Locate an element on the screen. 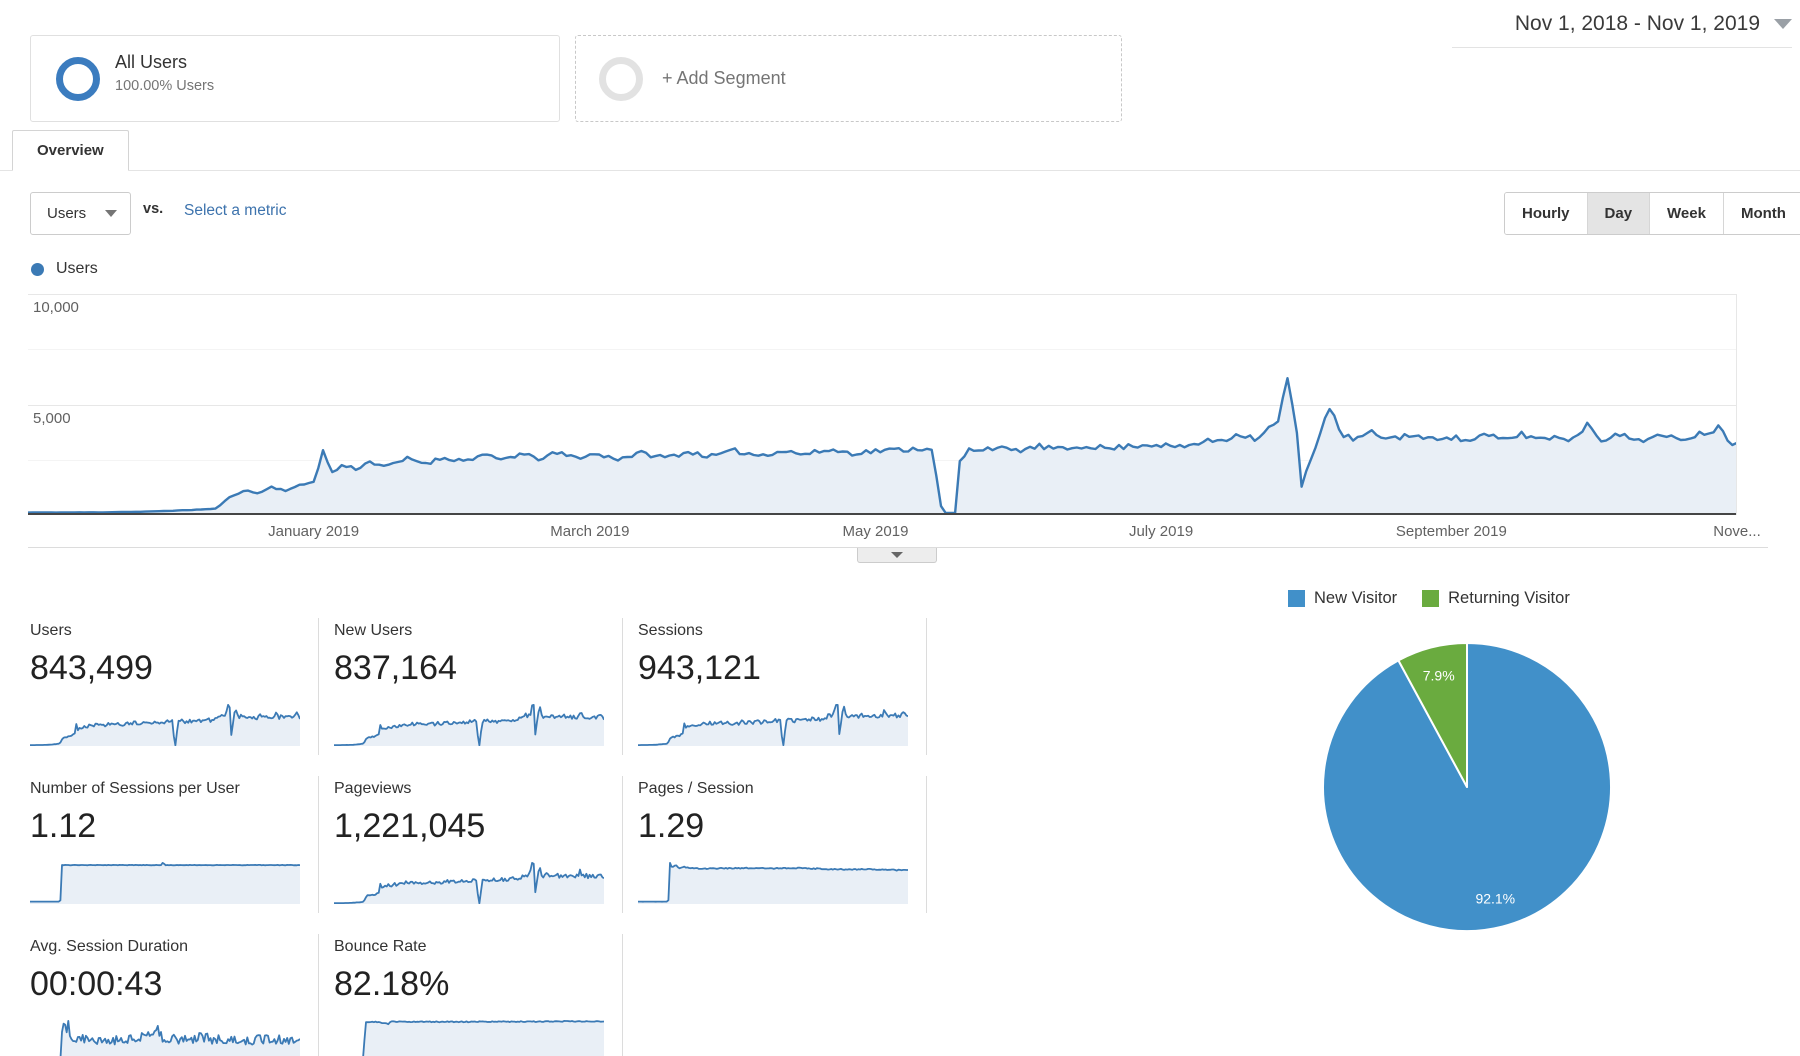 This screenshot has height=1056, width=1800. chart-right-border is located at coordinates (1736, 404).